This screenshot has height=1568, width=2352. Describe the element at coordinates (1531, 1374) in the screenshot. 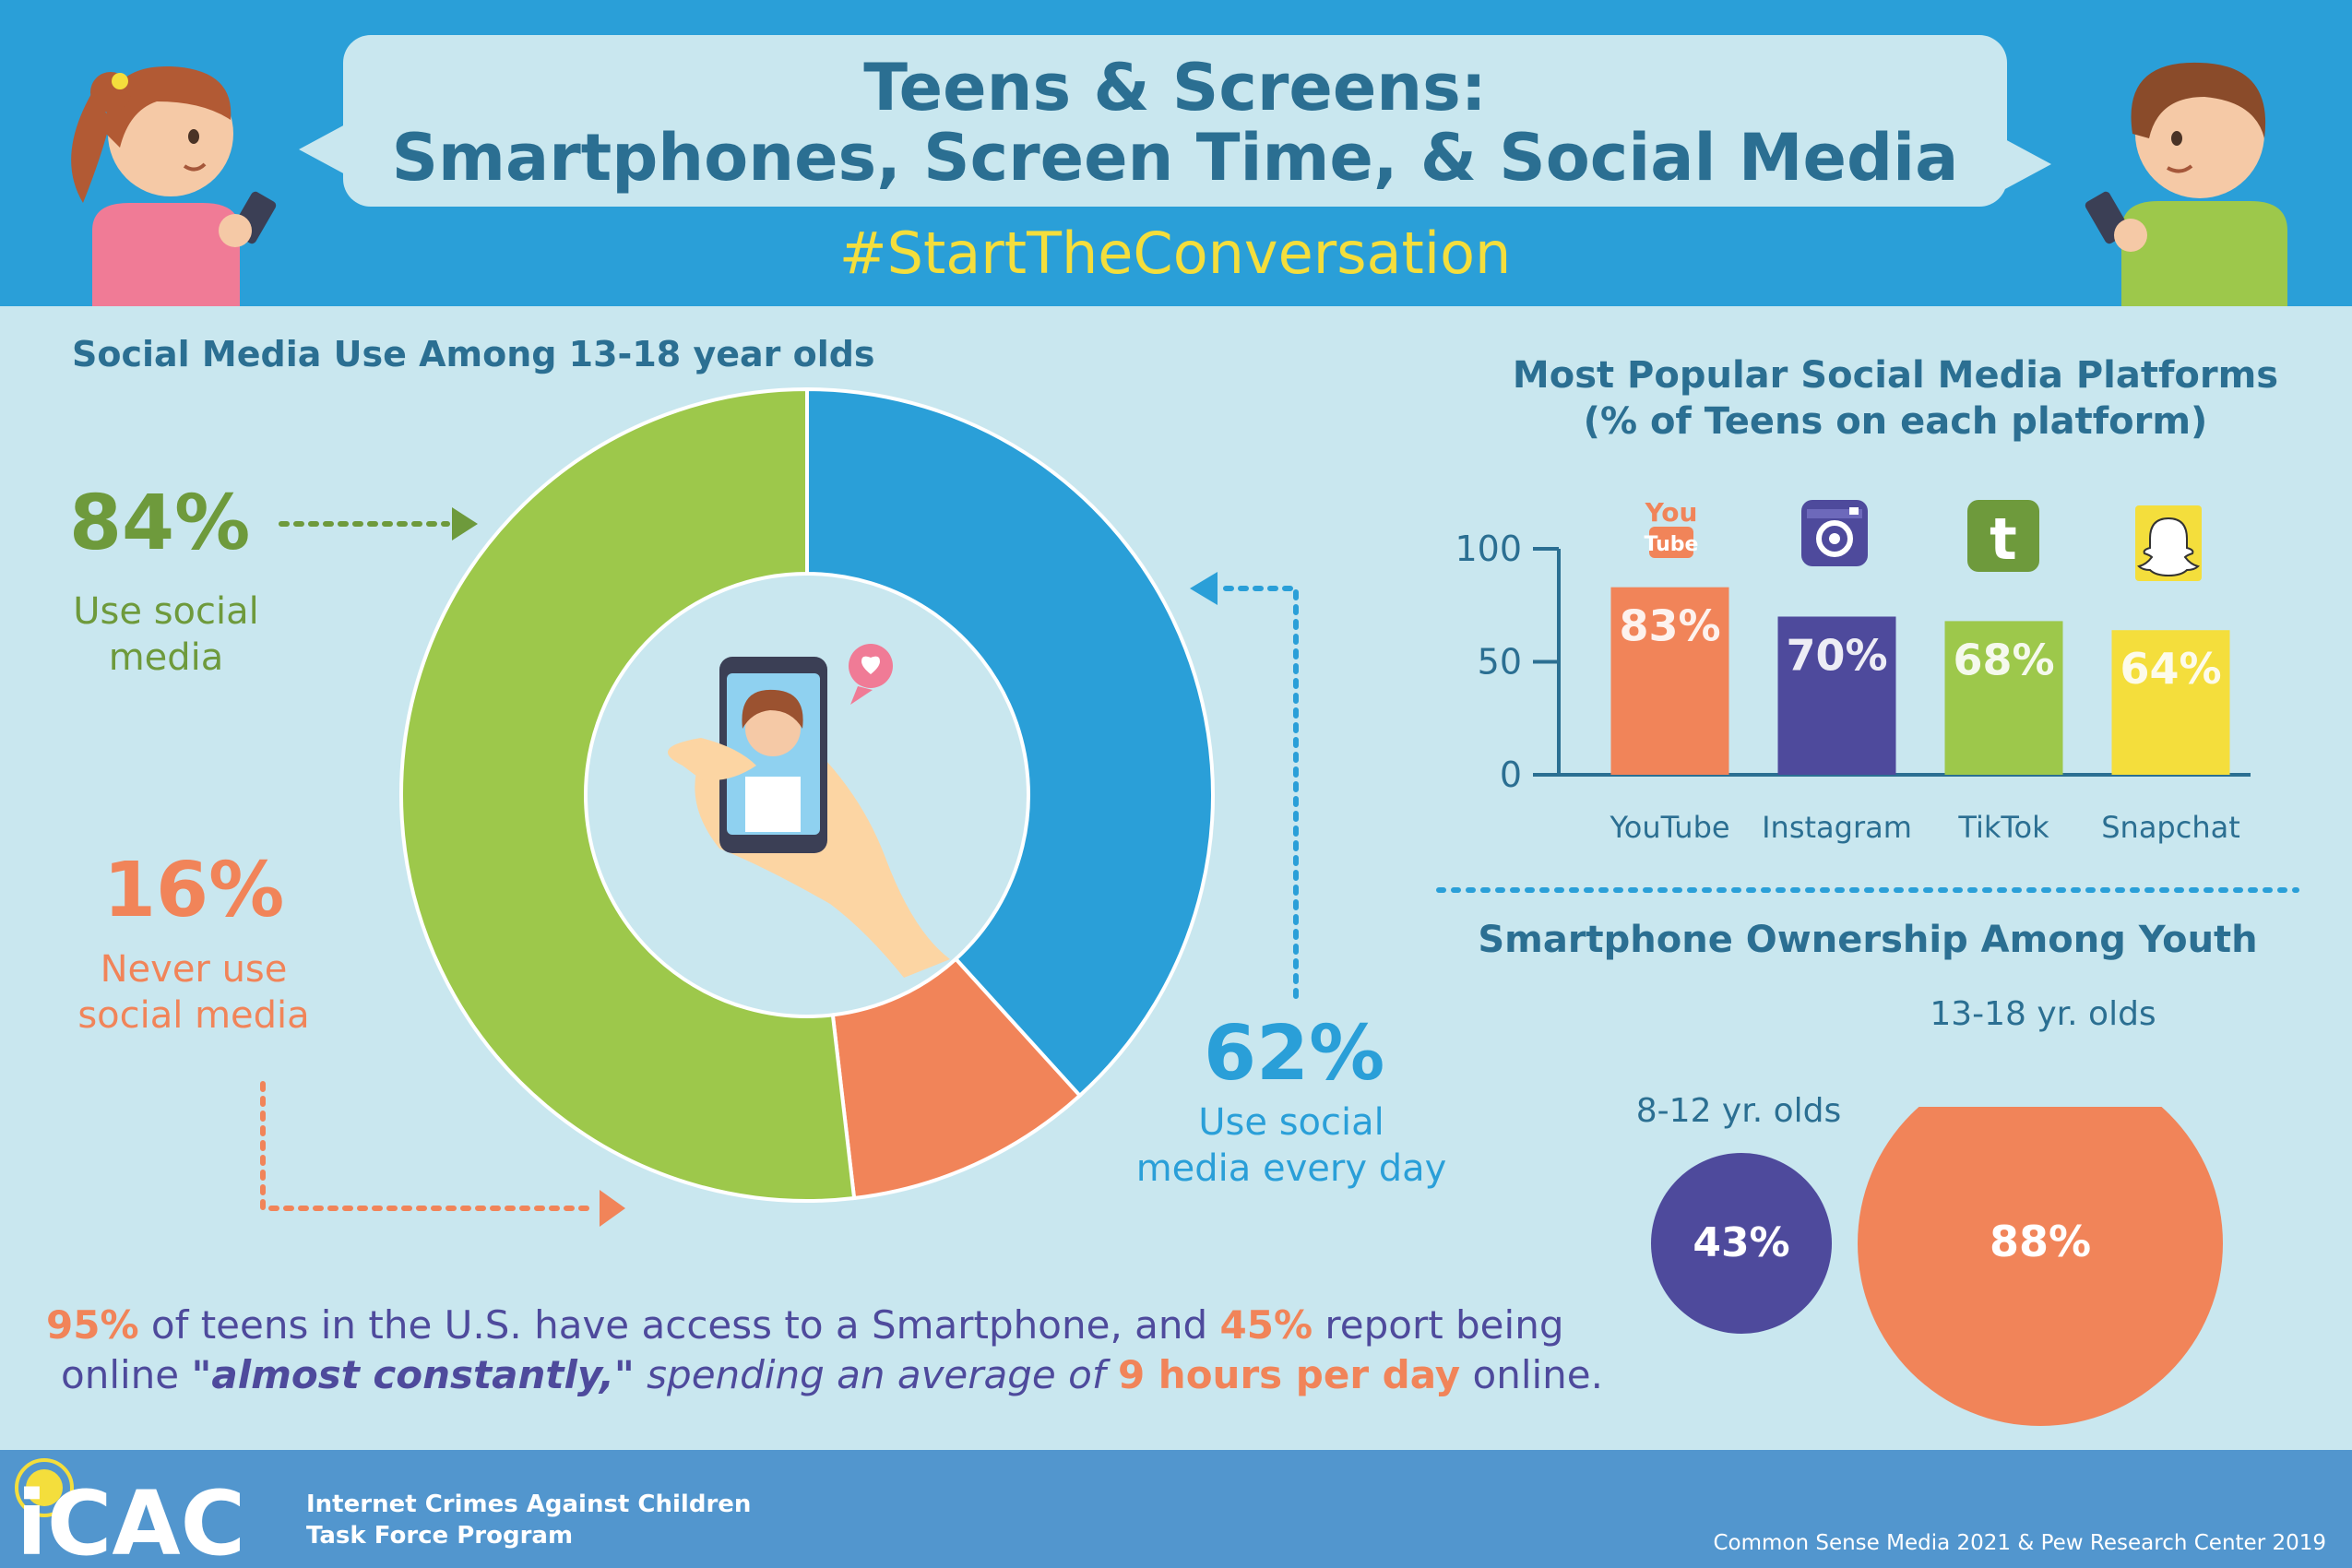

I see `stat-text-5: online.` at that location.